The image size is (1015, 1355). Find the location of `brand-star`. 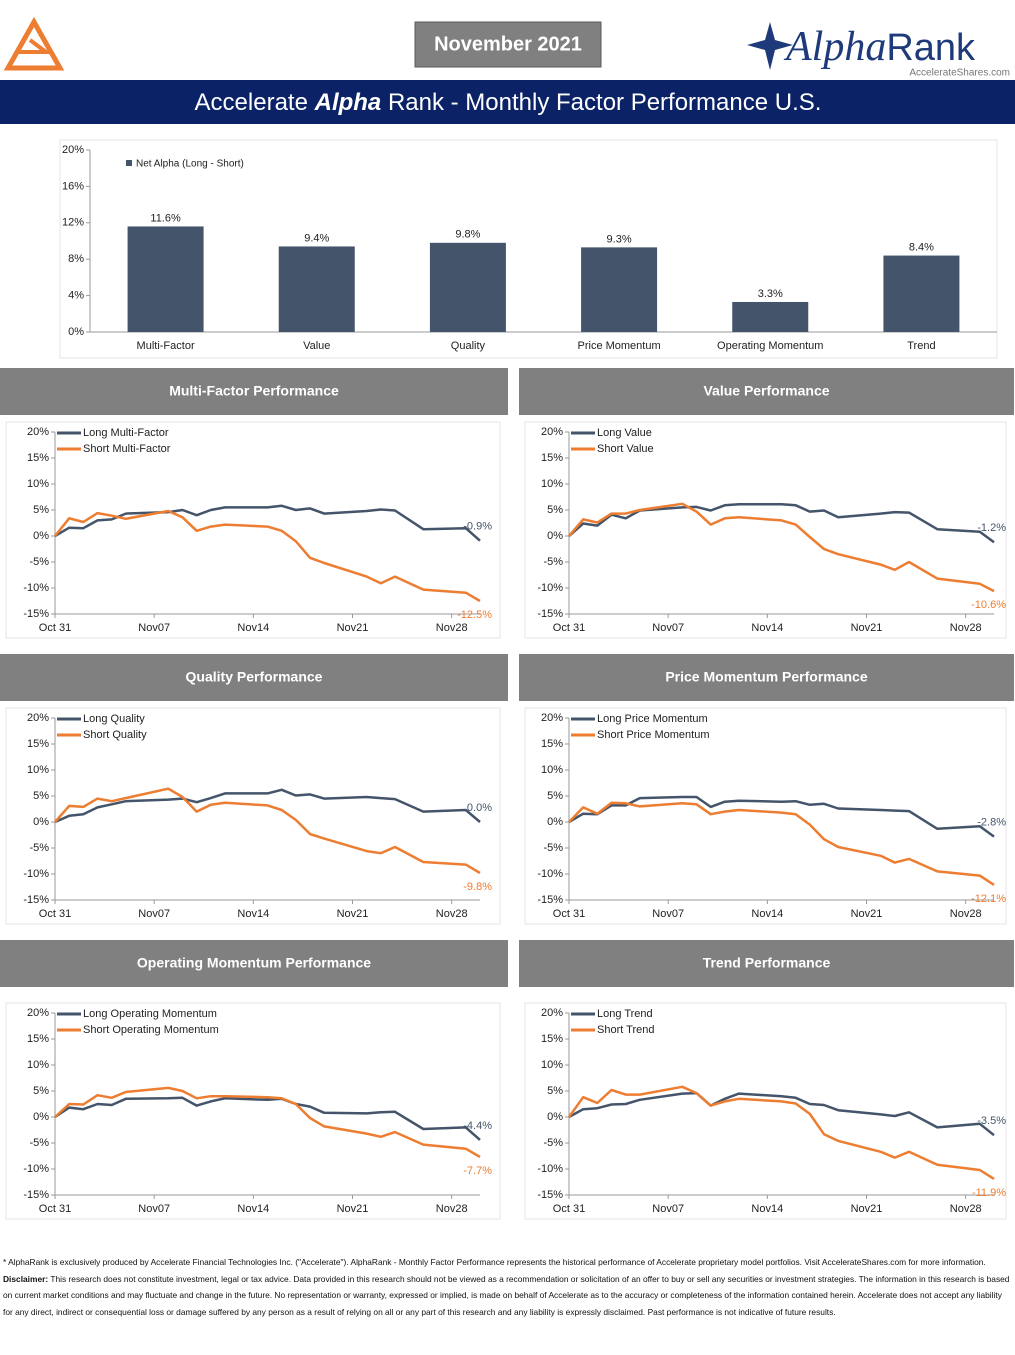

brand-star is located at coordinates (770, 46).